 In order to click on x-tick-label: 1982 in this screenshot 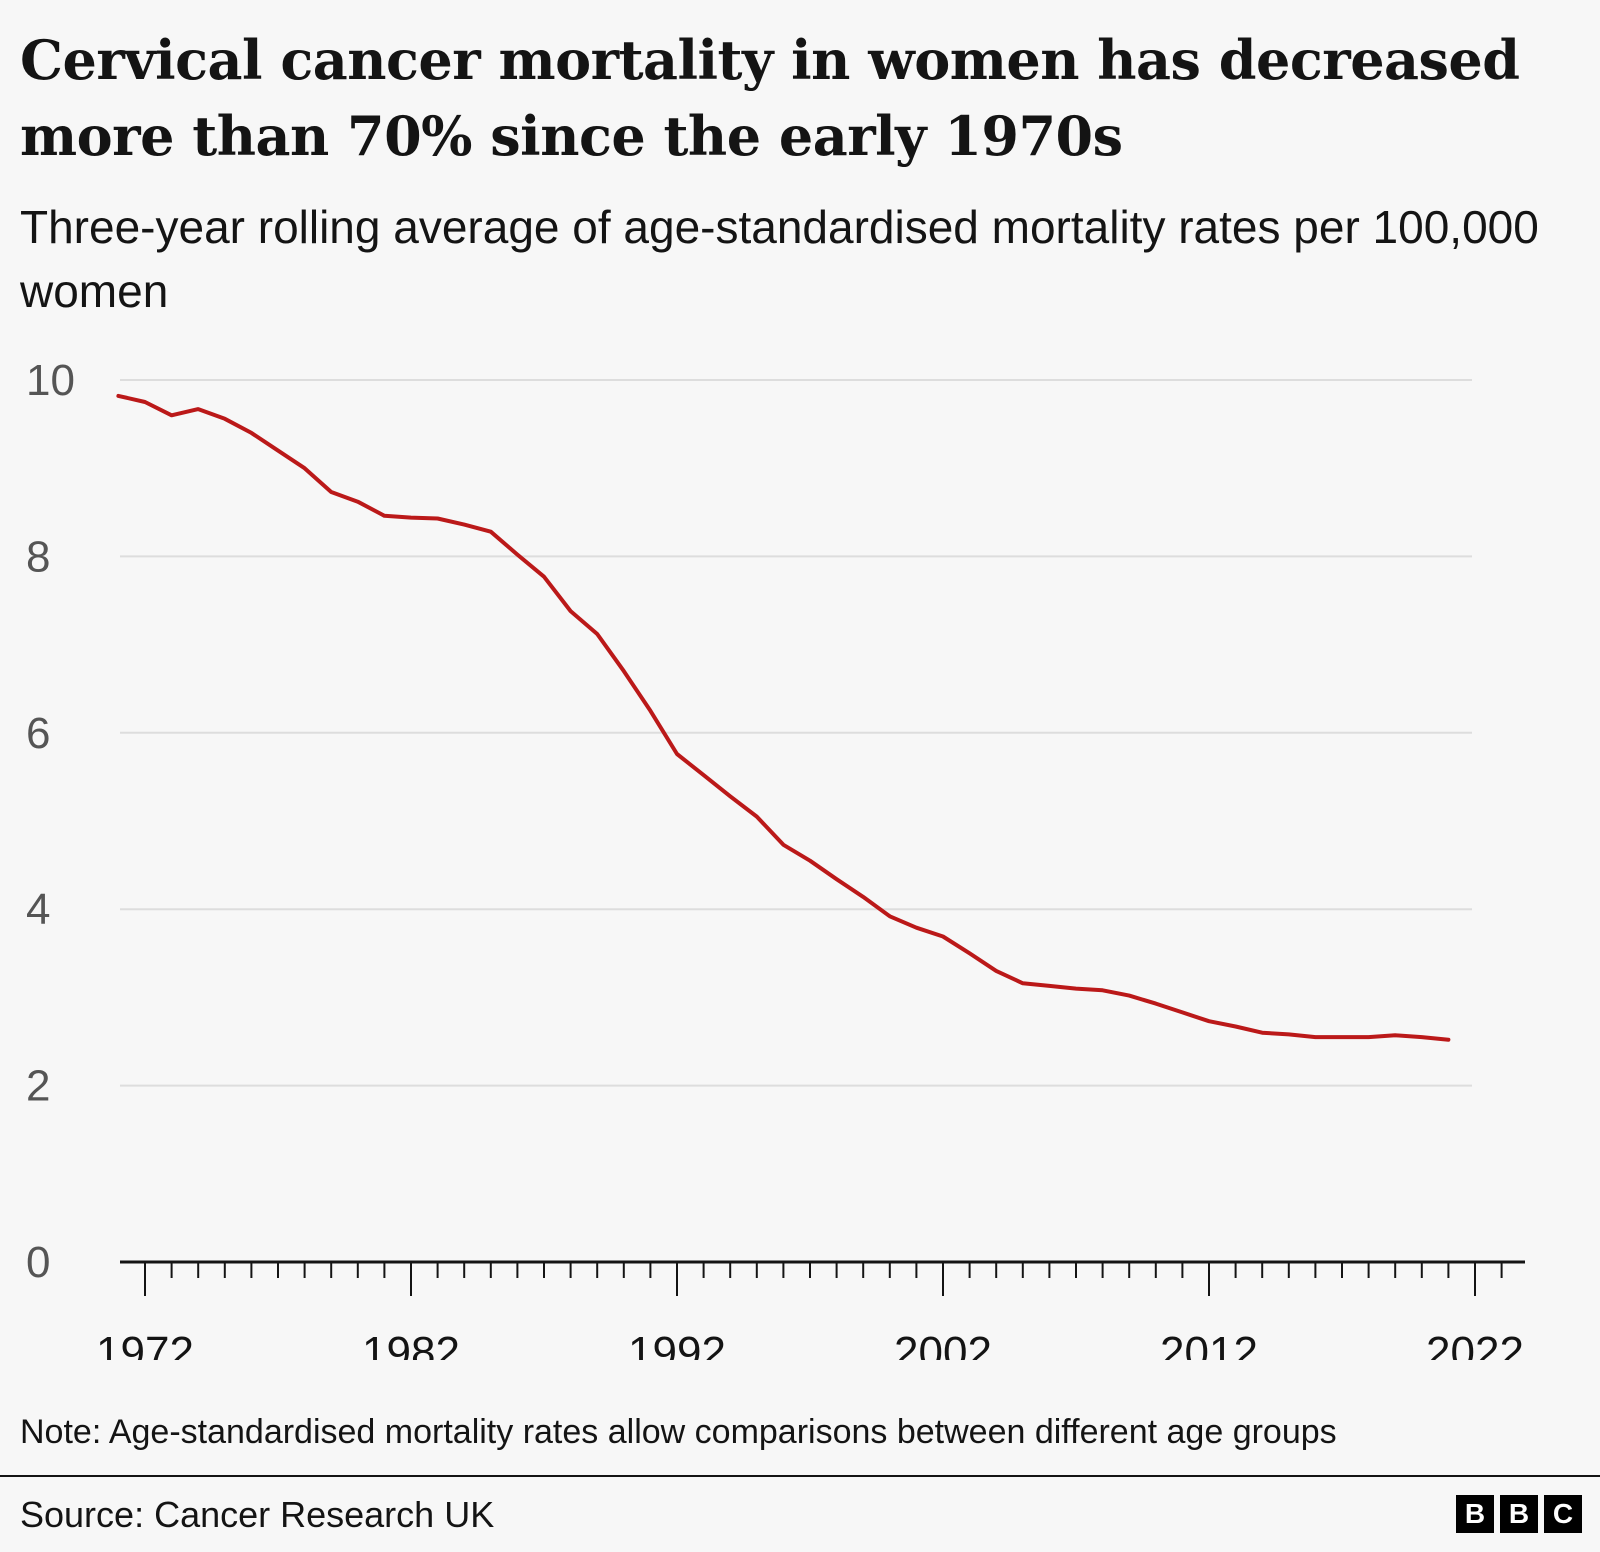, I will do `click(411, 1344)`.